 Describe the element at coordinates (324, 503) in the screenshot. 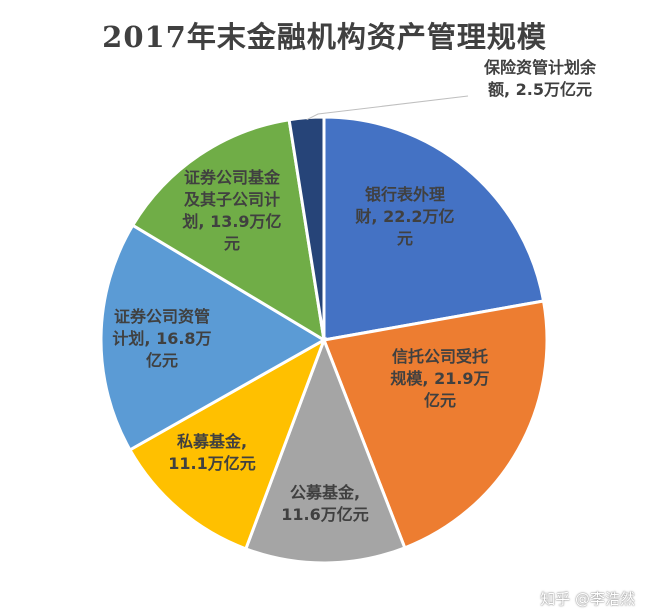

I see `data-label-public-fund: 公募基金, 11.6万亿元` at that location.